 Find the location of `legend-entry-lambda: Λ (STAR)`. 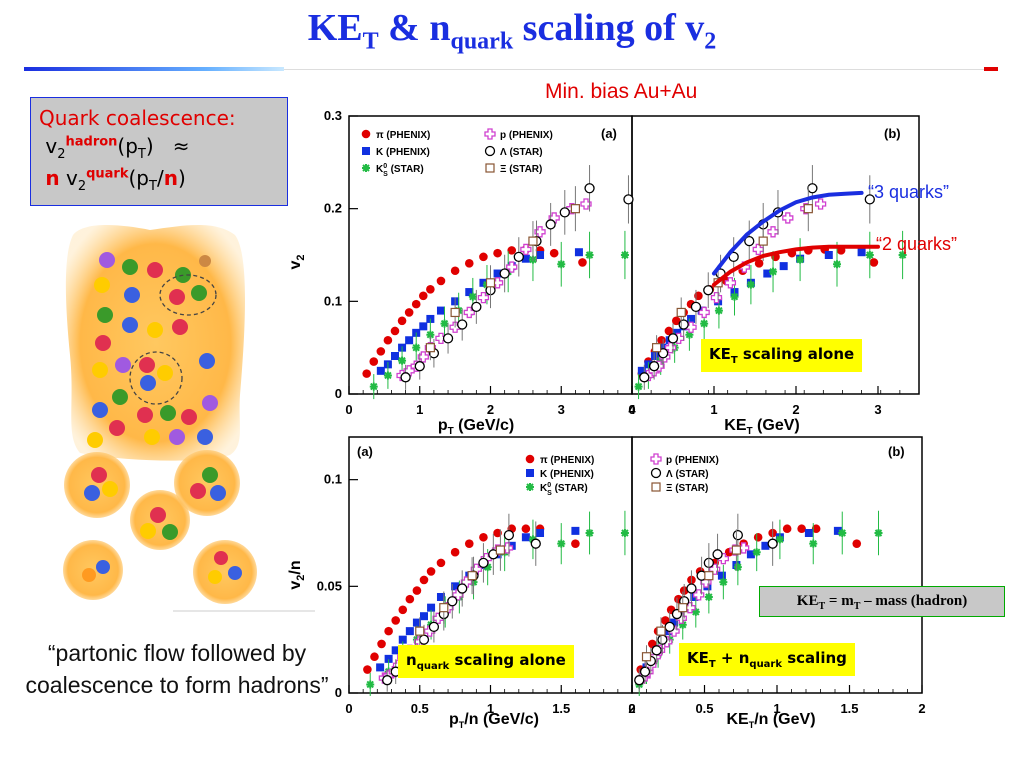

legend-entry-lambda: Λ (STAR) is located at coordinates (679, 473).